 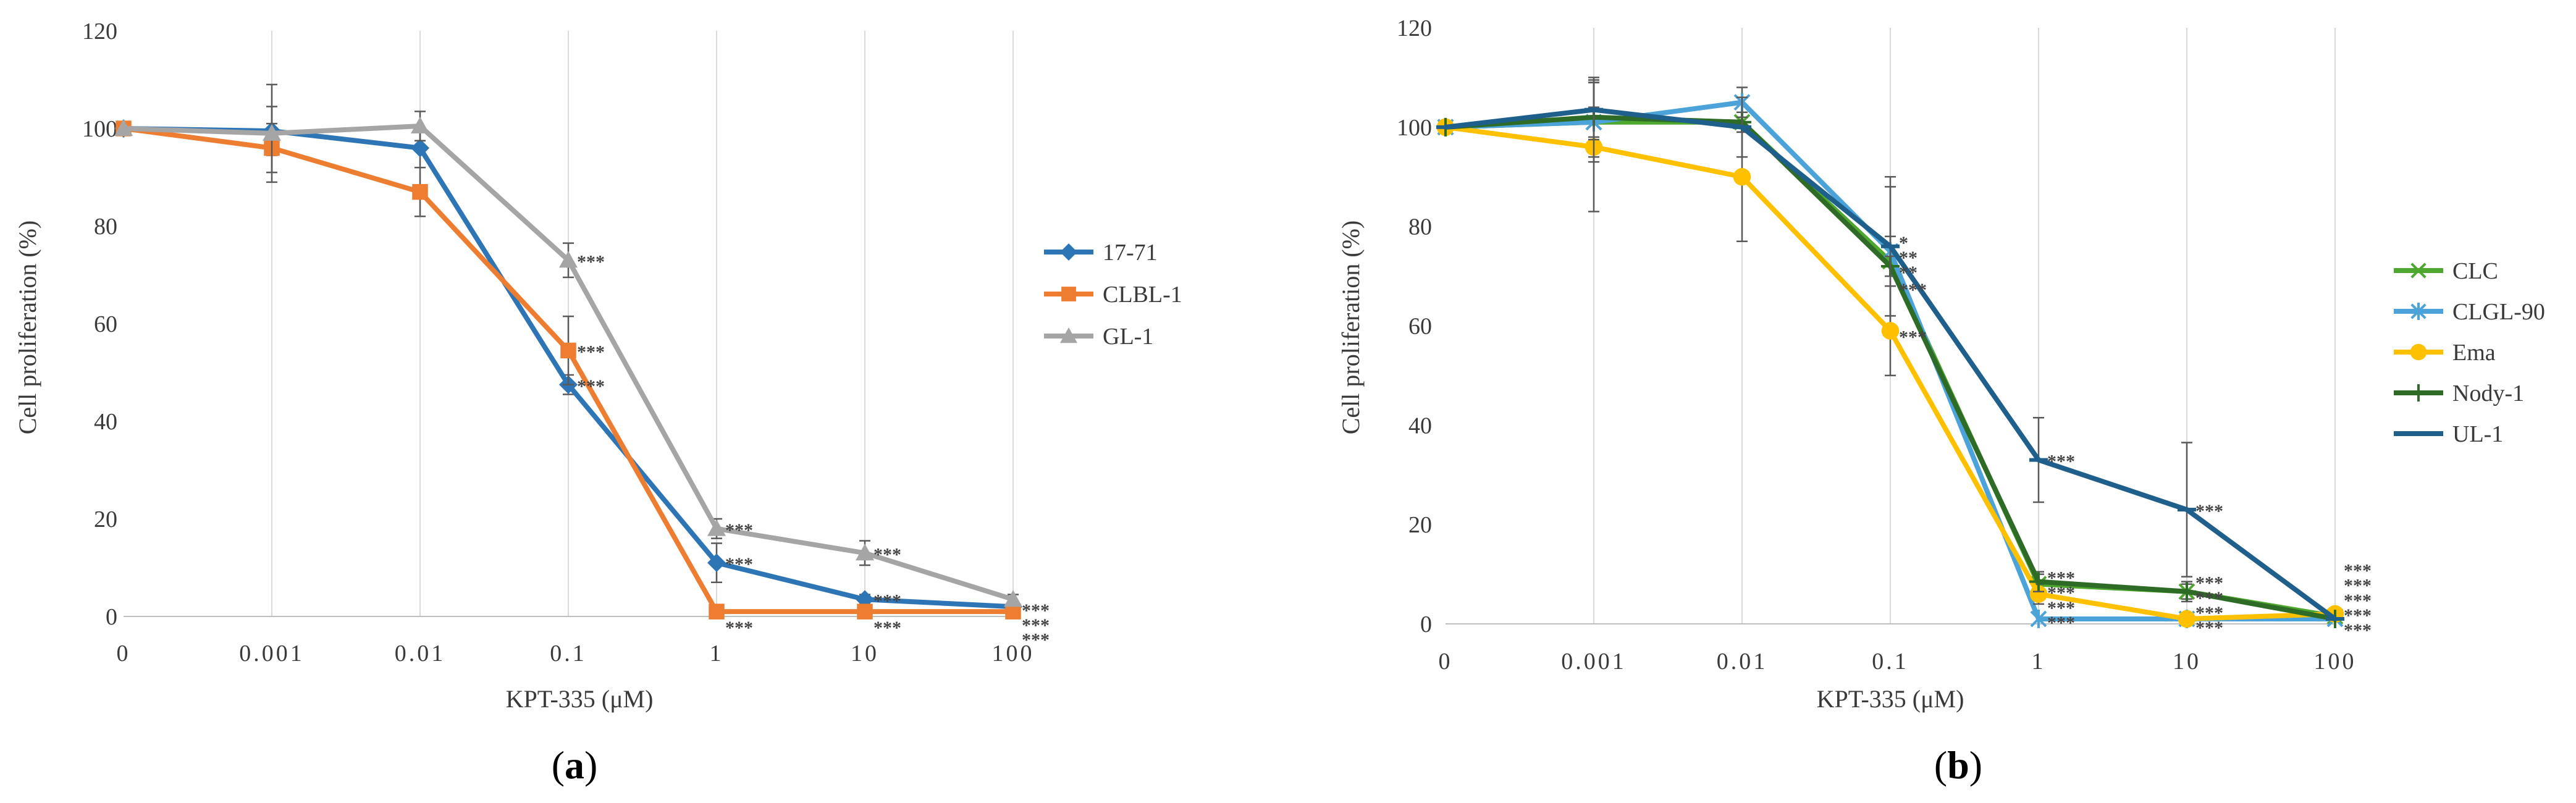 I want to click on panel-a-x-axis-label: KPT-335 (μM), so click(x=580, y=699).